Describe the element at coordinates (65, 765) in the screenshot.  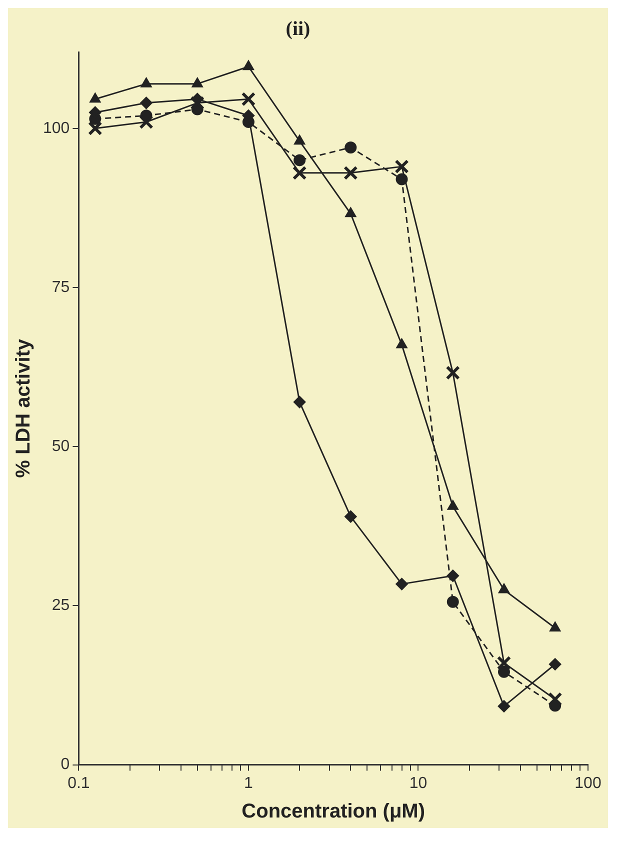
I see `y-tick-label: 0` at that location.